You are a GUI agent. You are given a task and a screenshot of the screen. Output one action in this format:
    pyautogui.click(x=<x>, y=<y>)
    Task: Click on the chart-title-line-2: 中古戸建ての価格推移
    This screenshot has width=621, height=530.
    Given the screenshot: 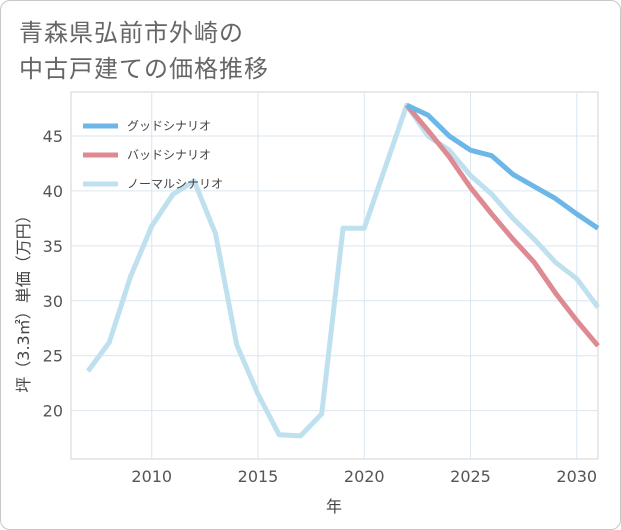 What is the action you would take?
    pyautogui.click(x=144, y=69)
    